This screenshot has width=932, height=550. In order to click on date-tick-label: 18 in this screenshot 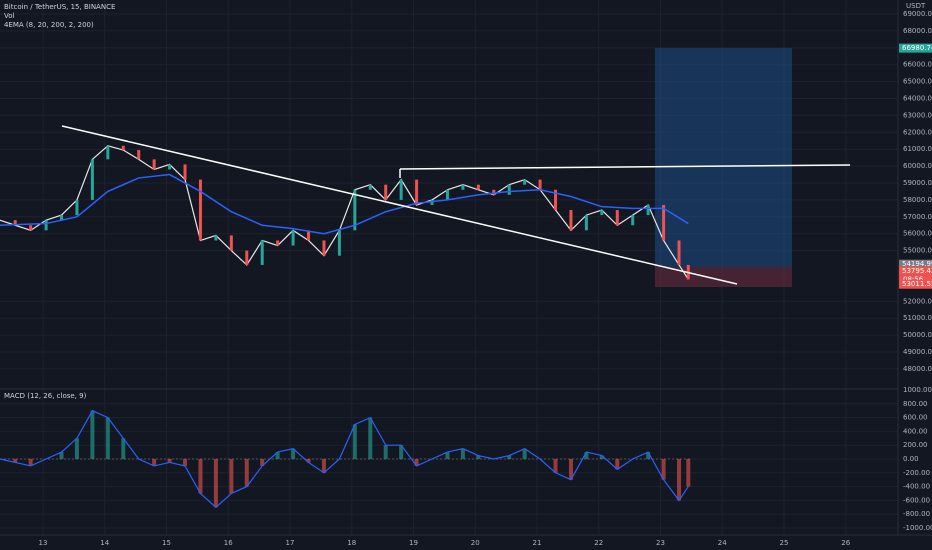, I will do `click(351, 543)`.